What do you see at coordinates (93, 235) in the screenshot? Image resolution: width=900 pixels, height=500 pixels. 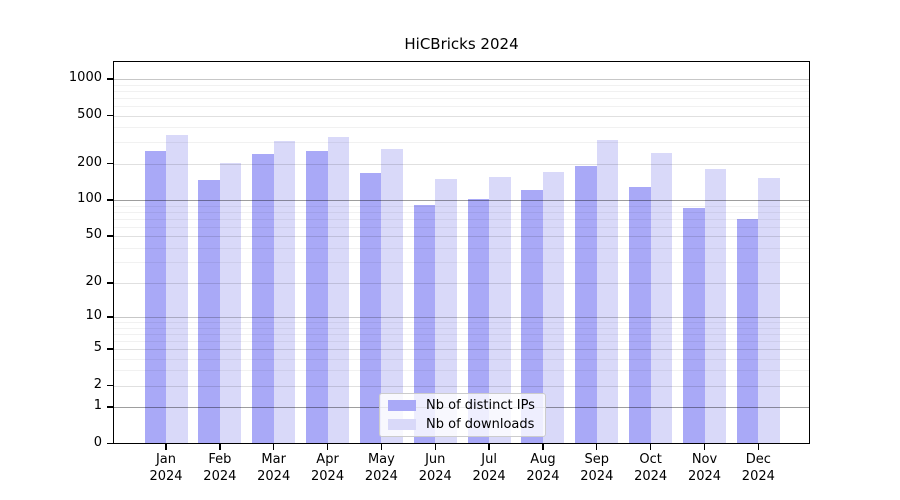 I see `y-tick-label: 50` at bounding box center [93, 235].